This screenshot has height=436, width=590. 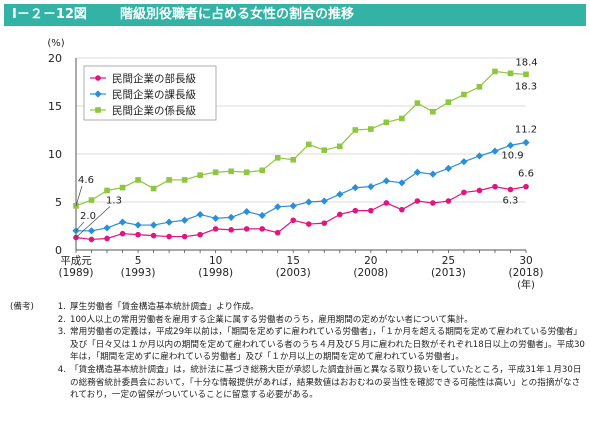 What do you see at coordinates (154, 78) in the screenshot?
I see `legend-label-0: 民間企業の部長級` at bounding box center [154, 78].